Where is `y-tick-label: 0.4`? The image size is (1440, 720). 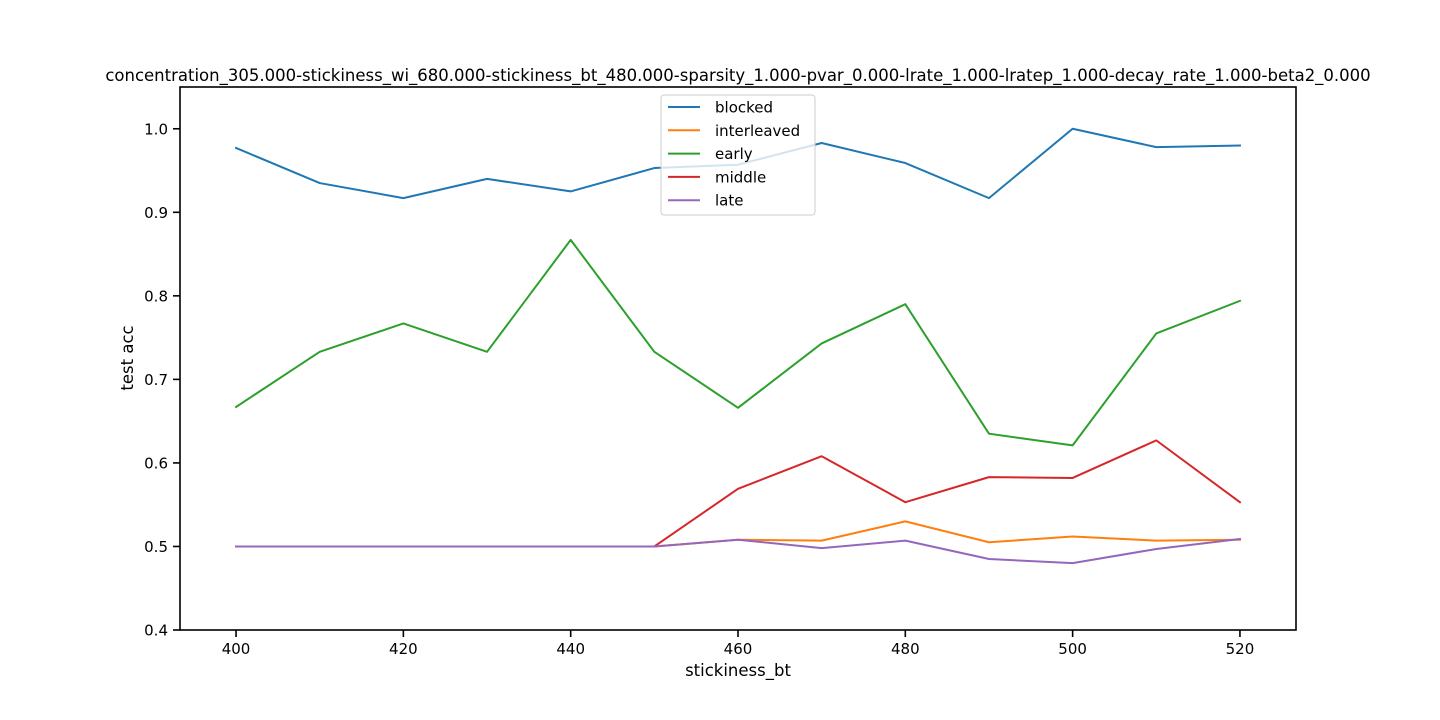 y-tick-label: 0.4 is located at coordinates (156, 631).